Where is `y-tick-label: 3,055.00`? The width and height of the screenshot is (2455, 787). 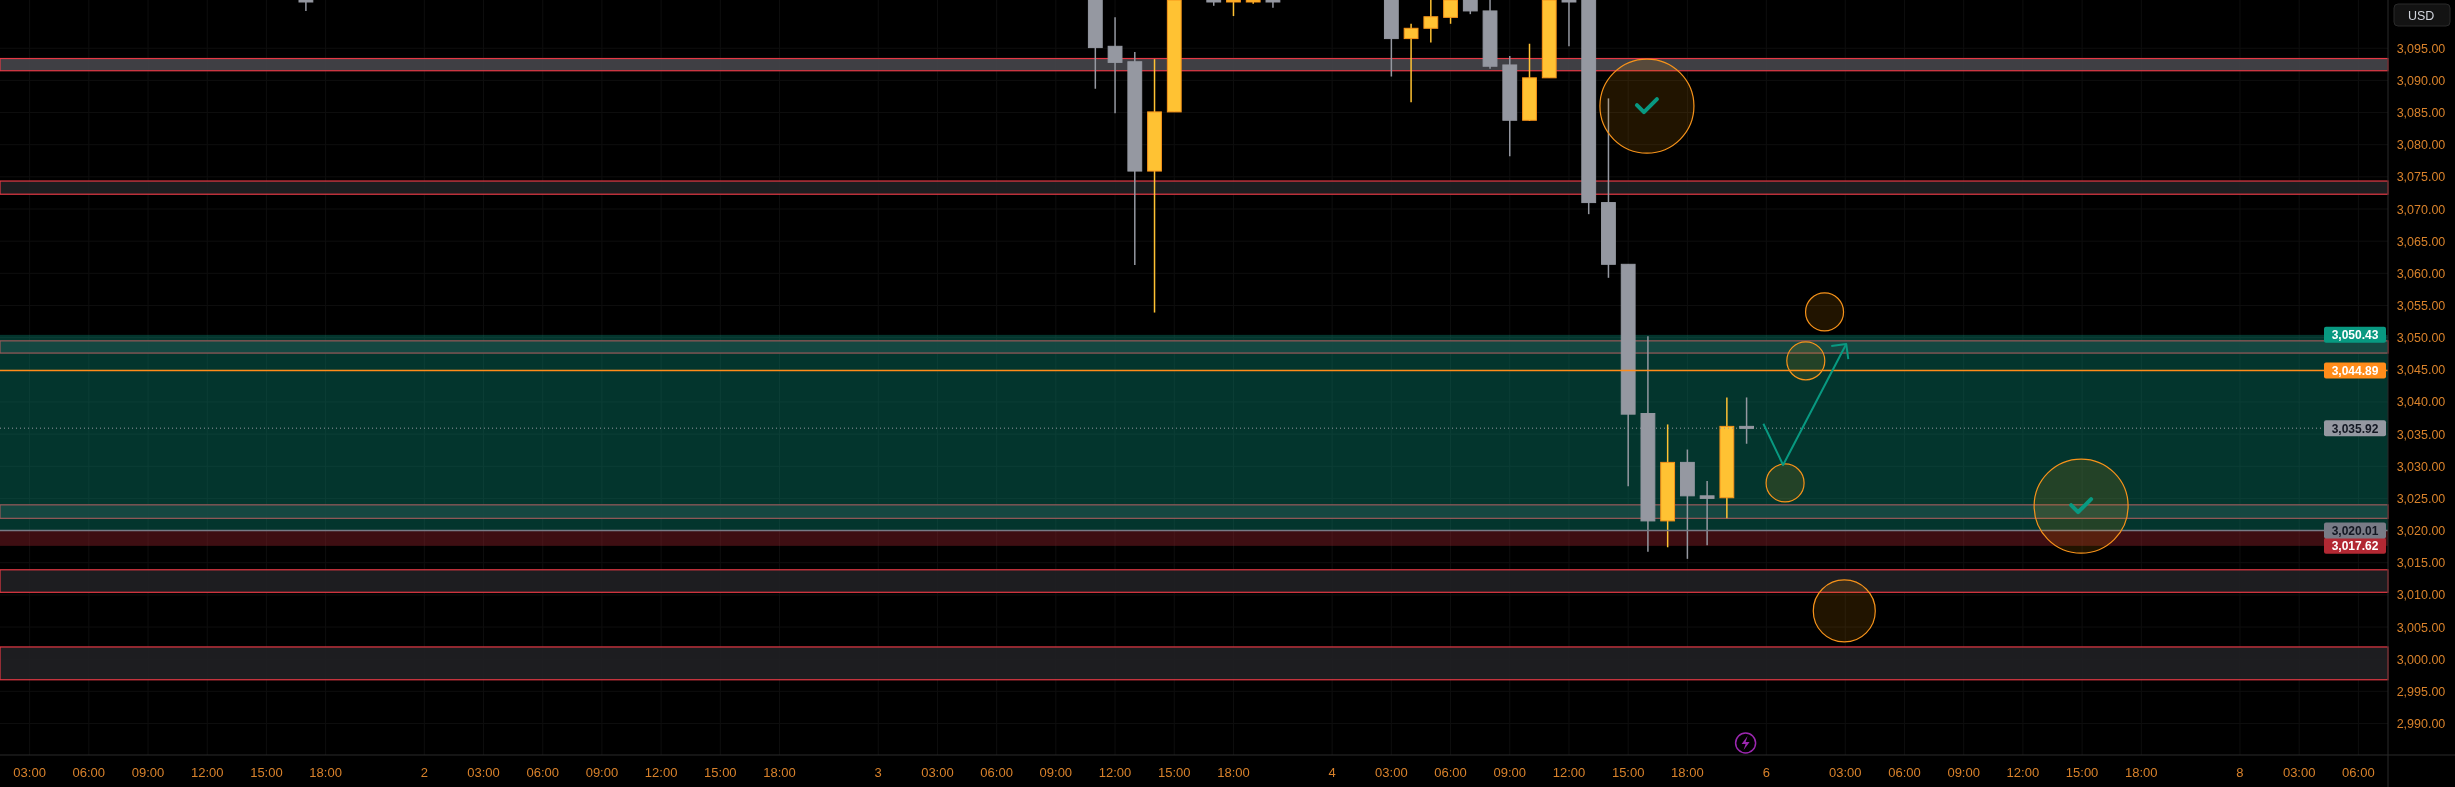 y-tick-label: 3,055.00 is located at coordinates (2421, 305).